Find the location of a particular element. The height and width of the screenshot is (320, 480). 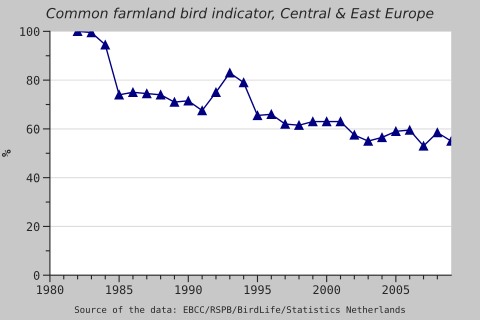

x-tick-label: 1985 is located at coordinates (119, 289).